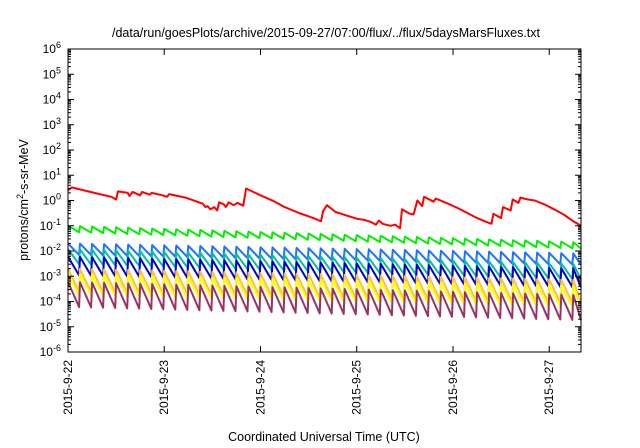 This screenshot has width=640, height=448. What do you see at coordinates (453, 387) in the screenshot?
I see `x-tick-label: 2015-9-26` at bounding box center [453, 387].